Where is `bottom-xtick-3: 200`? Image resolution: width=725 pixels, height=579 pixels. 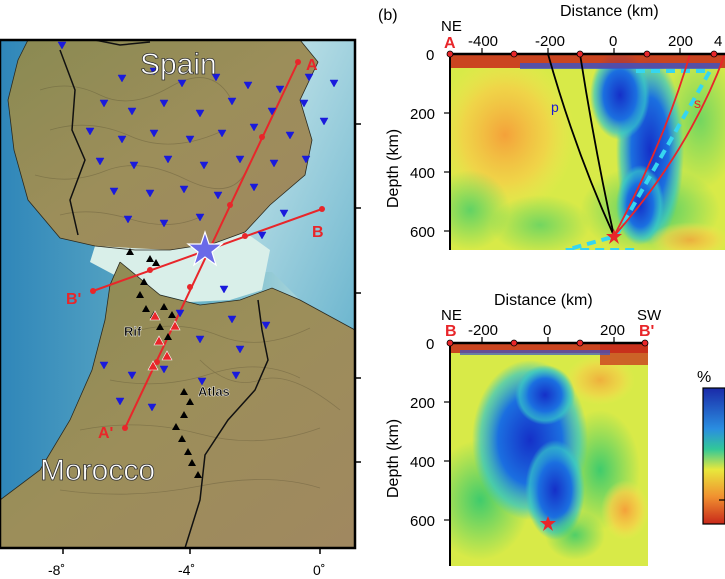
bottom-xtick-3: 200 is located at coordinates (612, 330).